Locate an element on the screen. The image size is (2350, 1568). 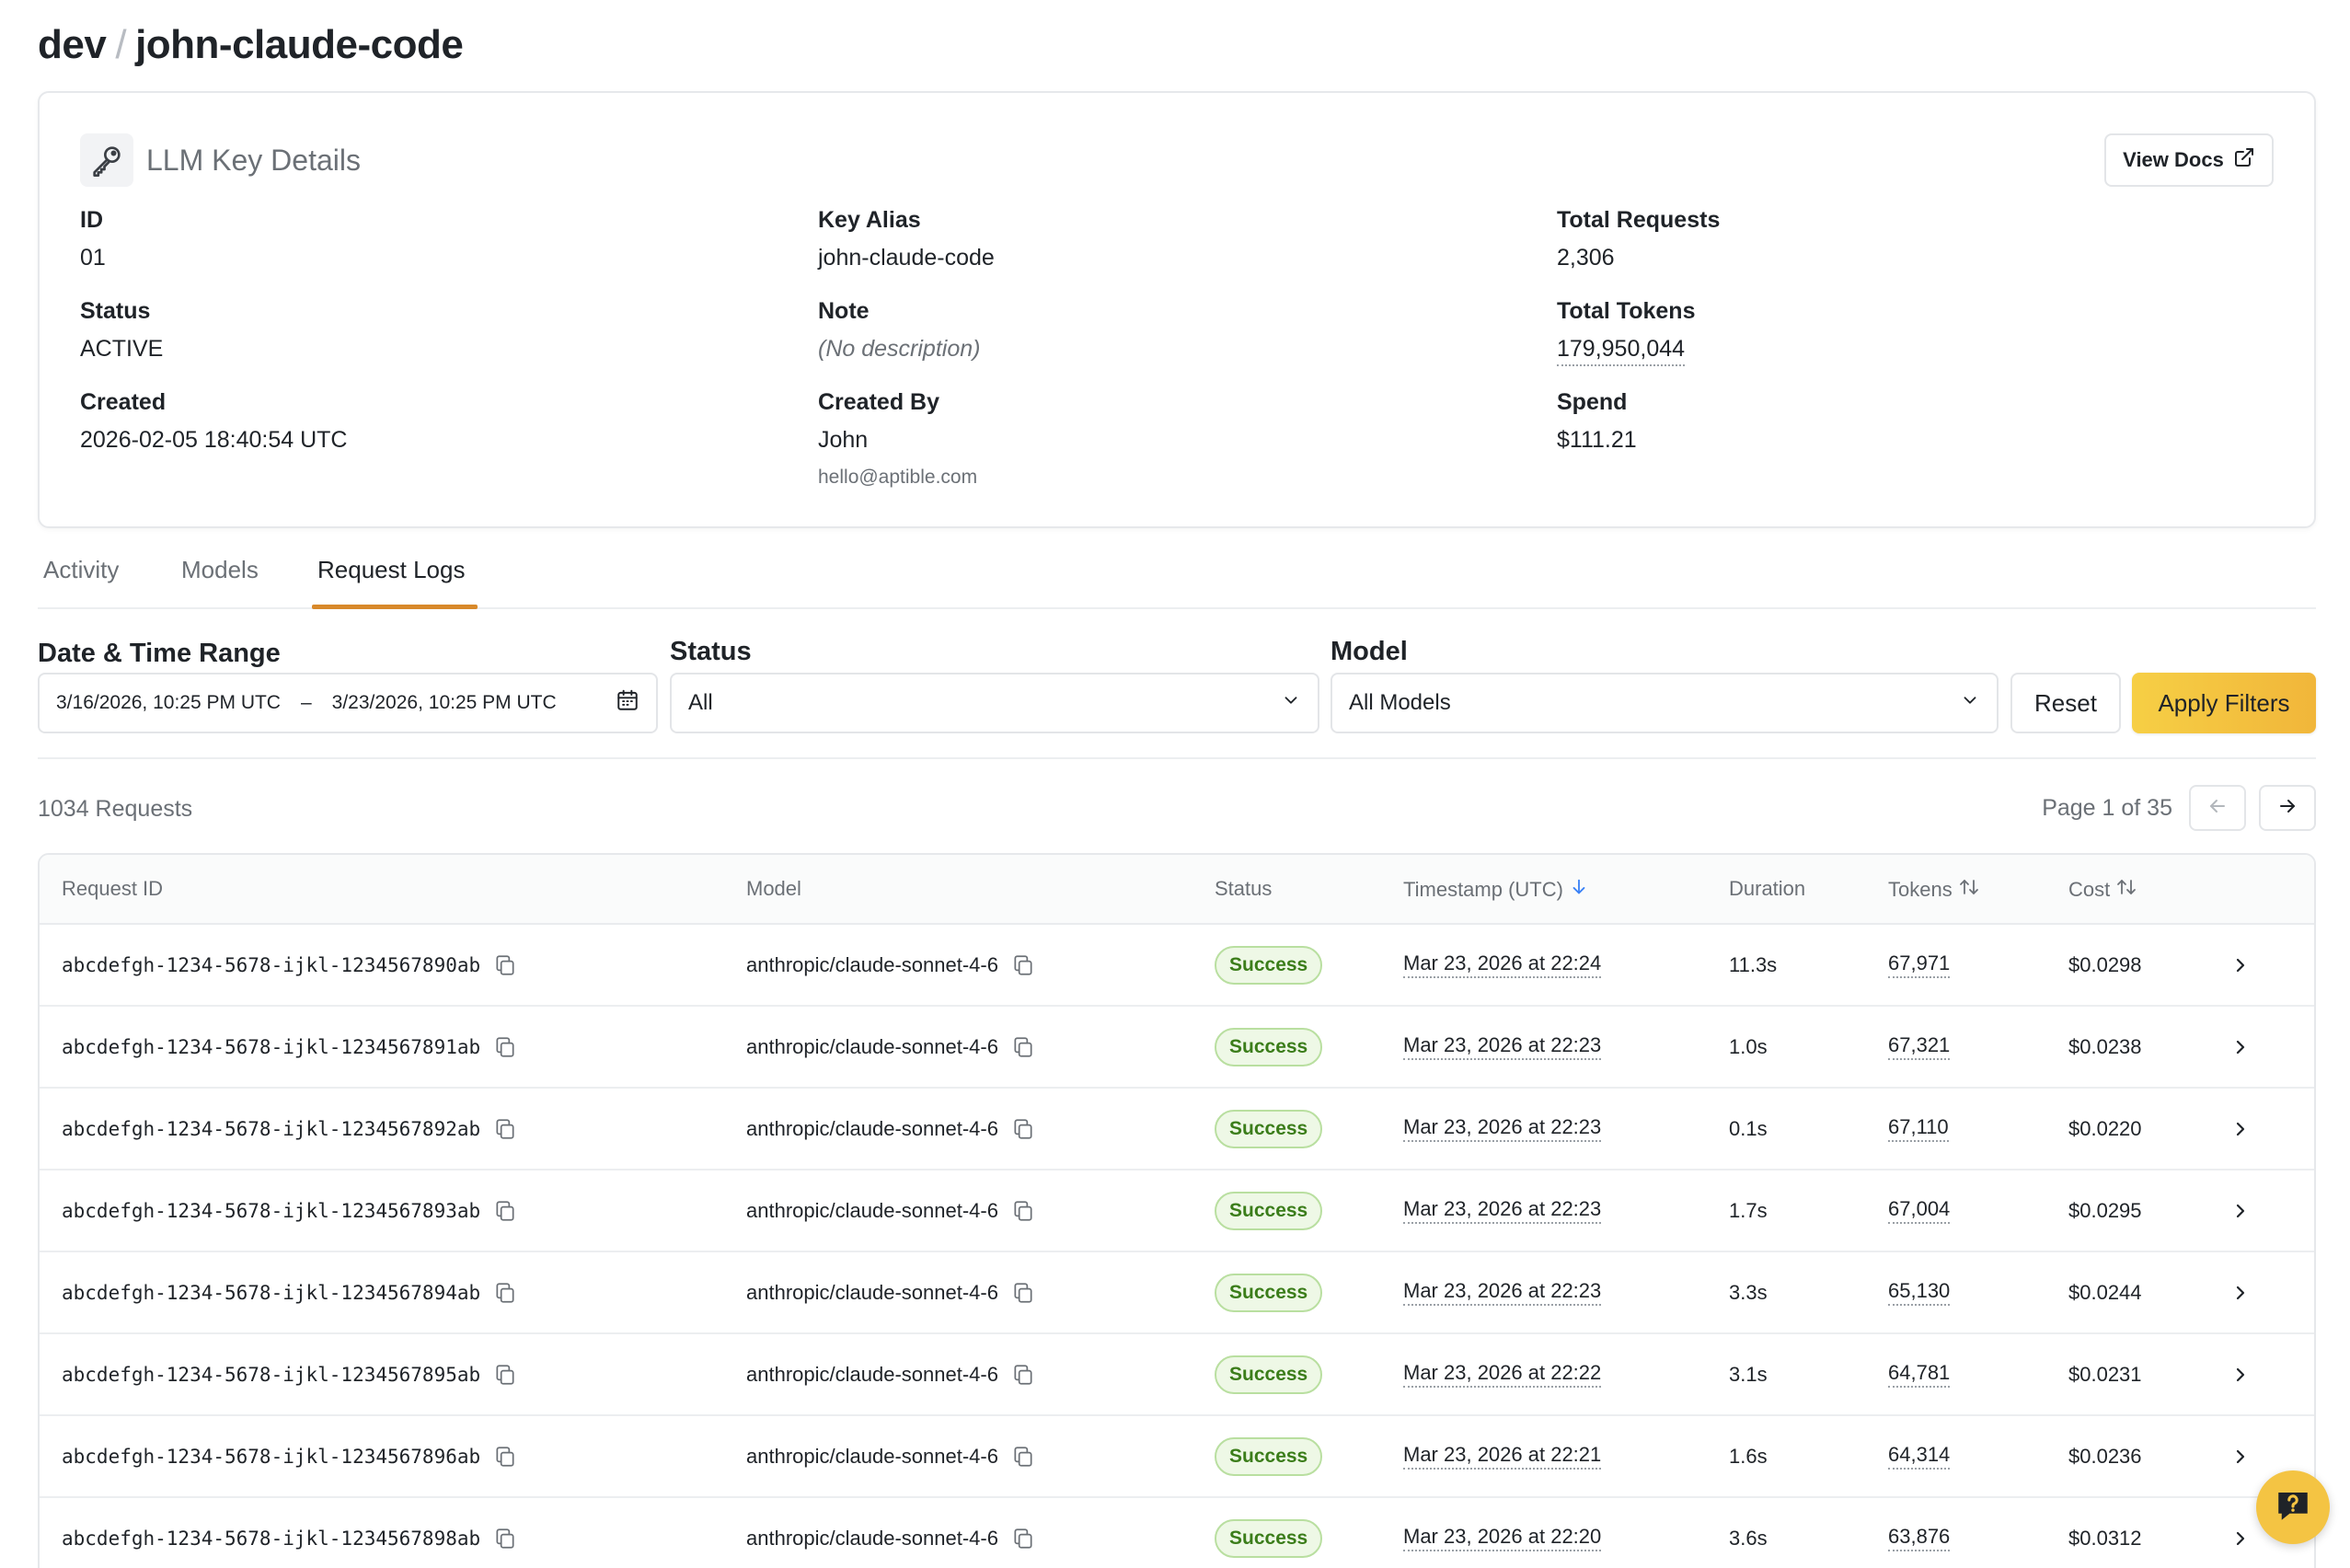
timestamp: Mar 23, 2026 at 22:22 is located at coordinates (1502, 1374).